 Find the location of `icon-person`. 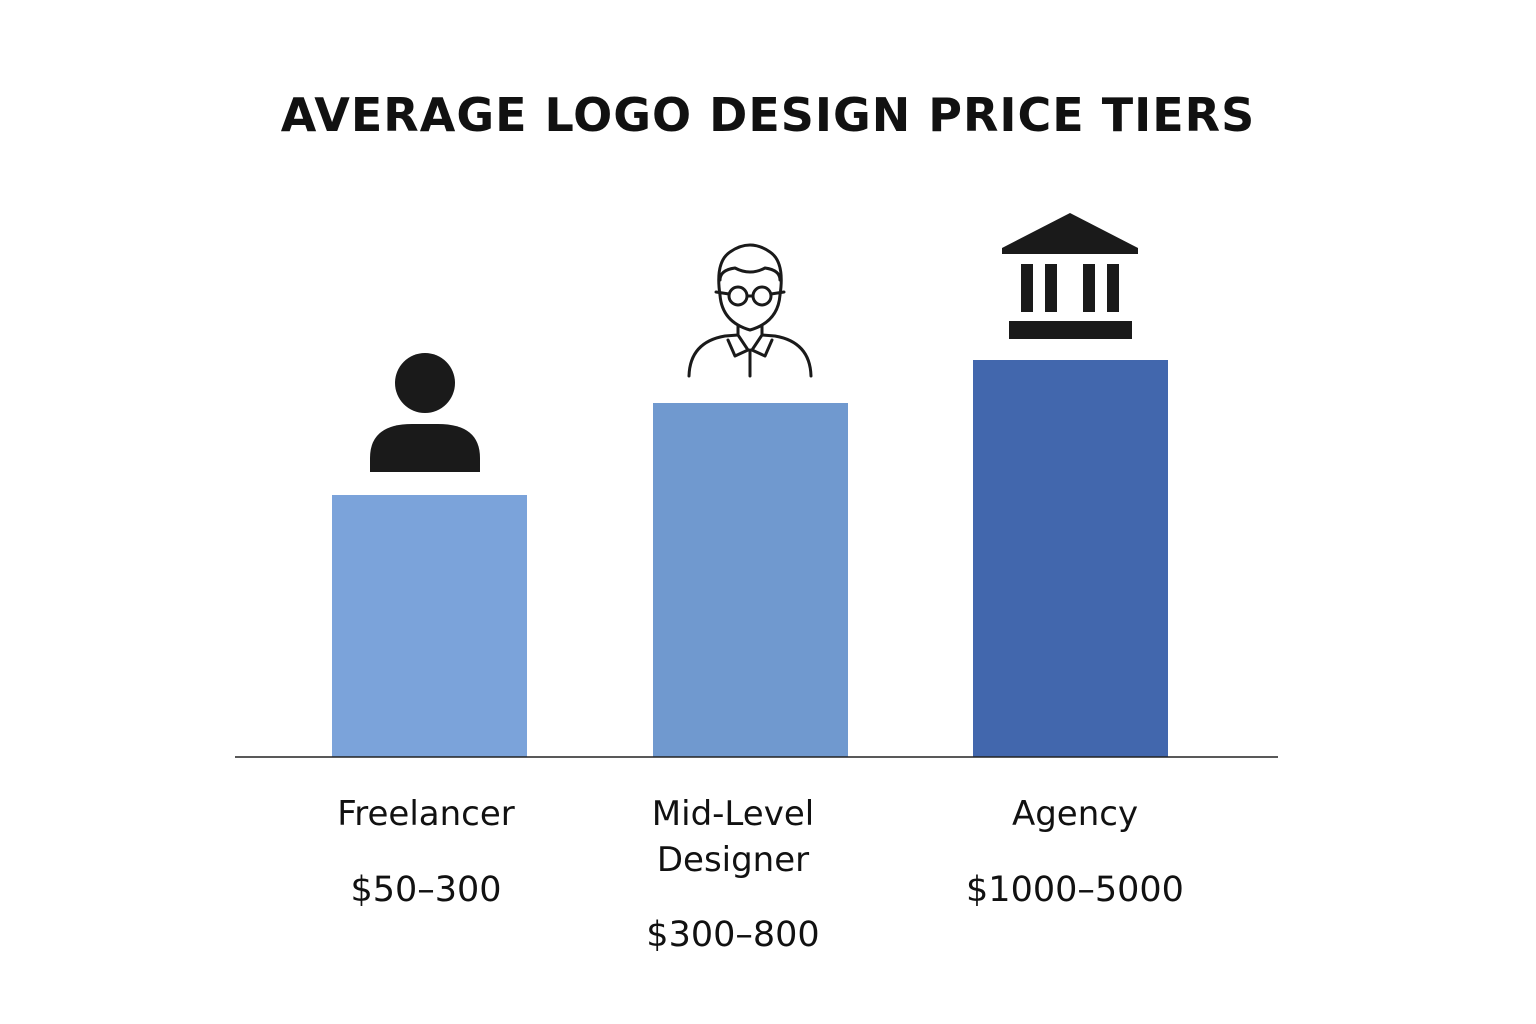

icon-person is located at coordinates (425, 412).